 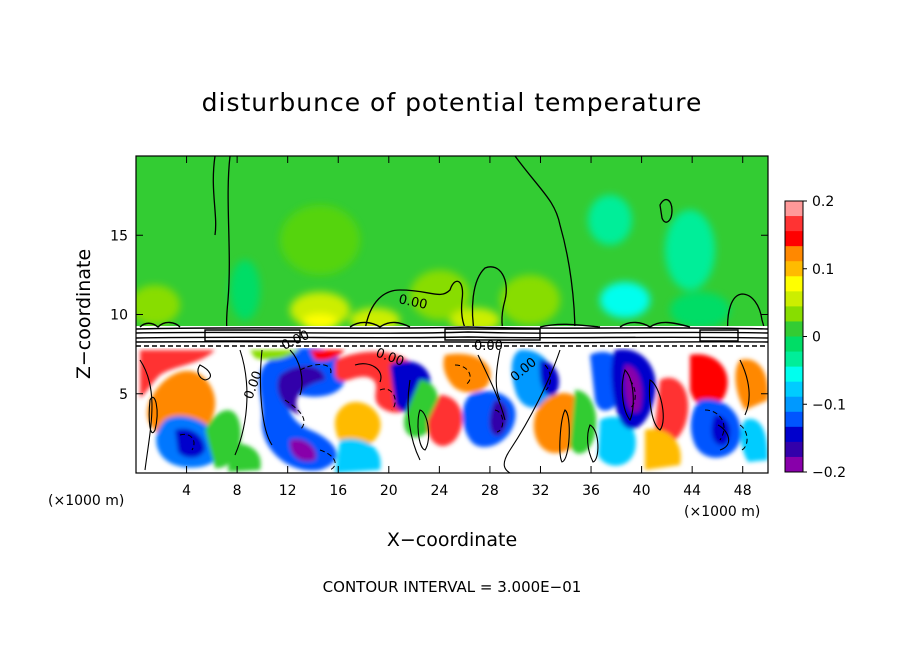 What do you see at coordinates (829, 405) in the screenshot?
I see `colorbar-tick-label: −0.1` at bounding box center [829, 405].